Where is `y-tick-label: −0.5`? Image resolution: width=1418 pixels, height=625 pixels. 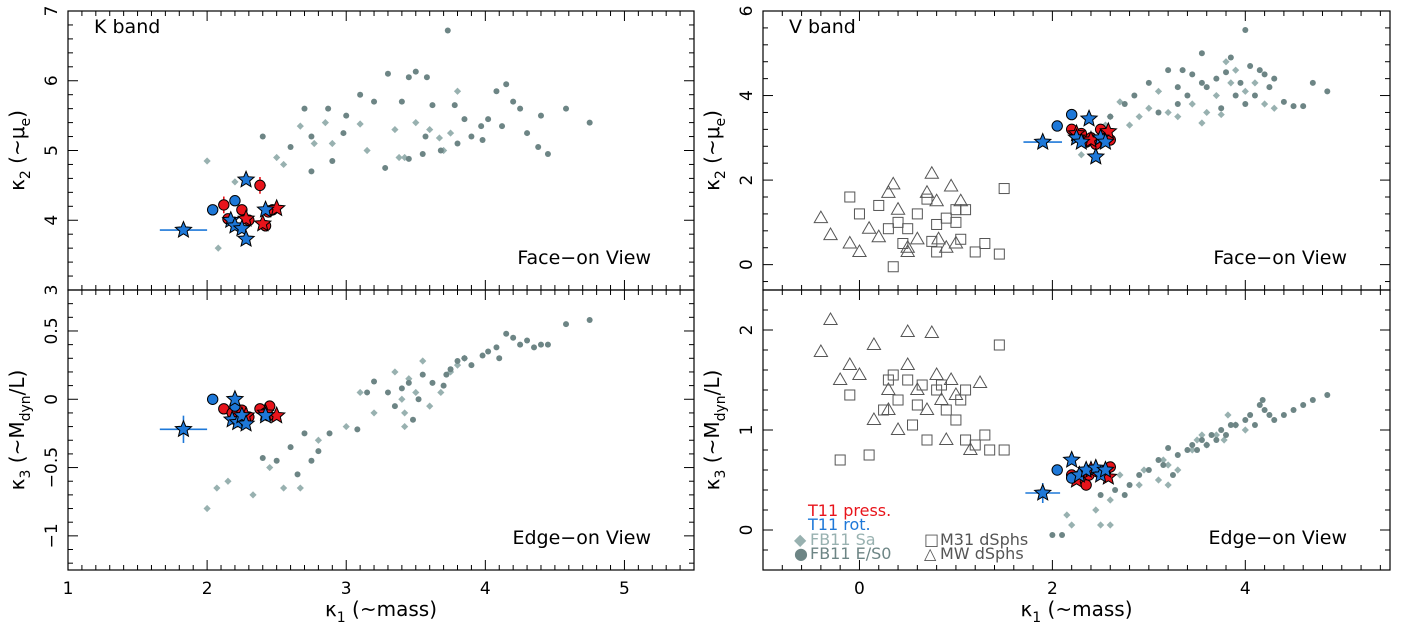
y-tick-label: −0.5 is located at coordinates (52, 467).